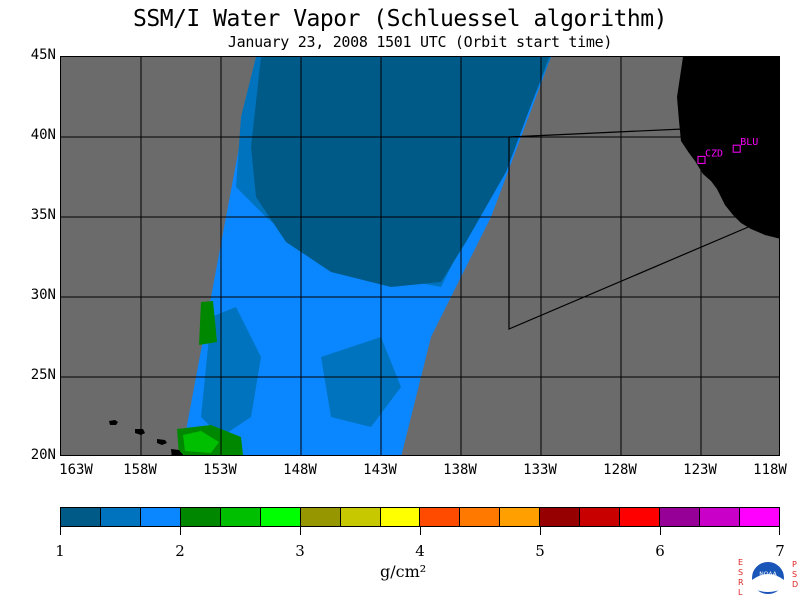  Describe the element at coordinates (460, 470) in the screenshot. I see `lon-label: 138W` at that location.